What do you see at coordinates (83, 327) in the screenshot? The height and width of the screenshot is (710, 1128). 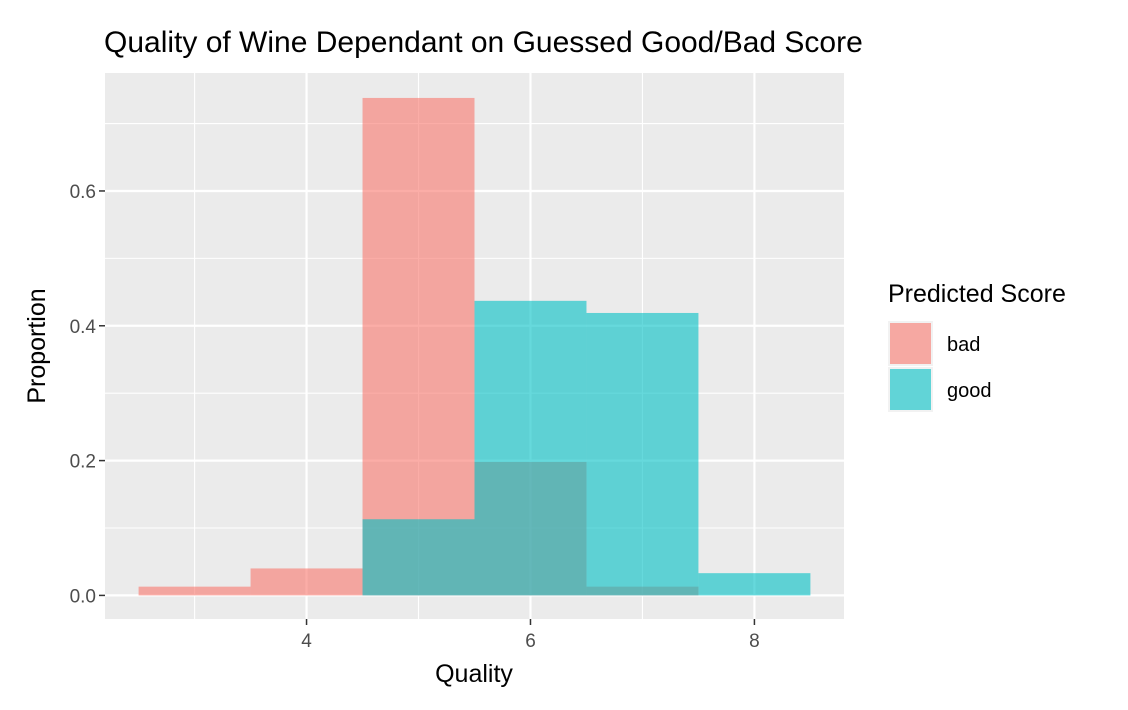 I see `y-tick-label: 0.4` at bounding box center [83, 327].